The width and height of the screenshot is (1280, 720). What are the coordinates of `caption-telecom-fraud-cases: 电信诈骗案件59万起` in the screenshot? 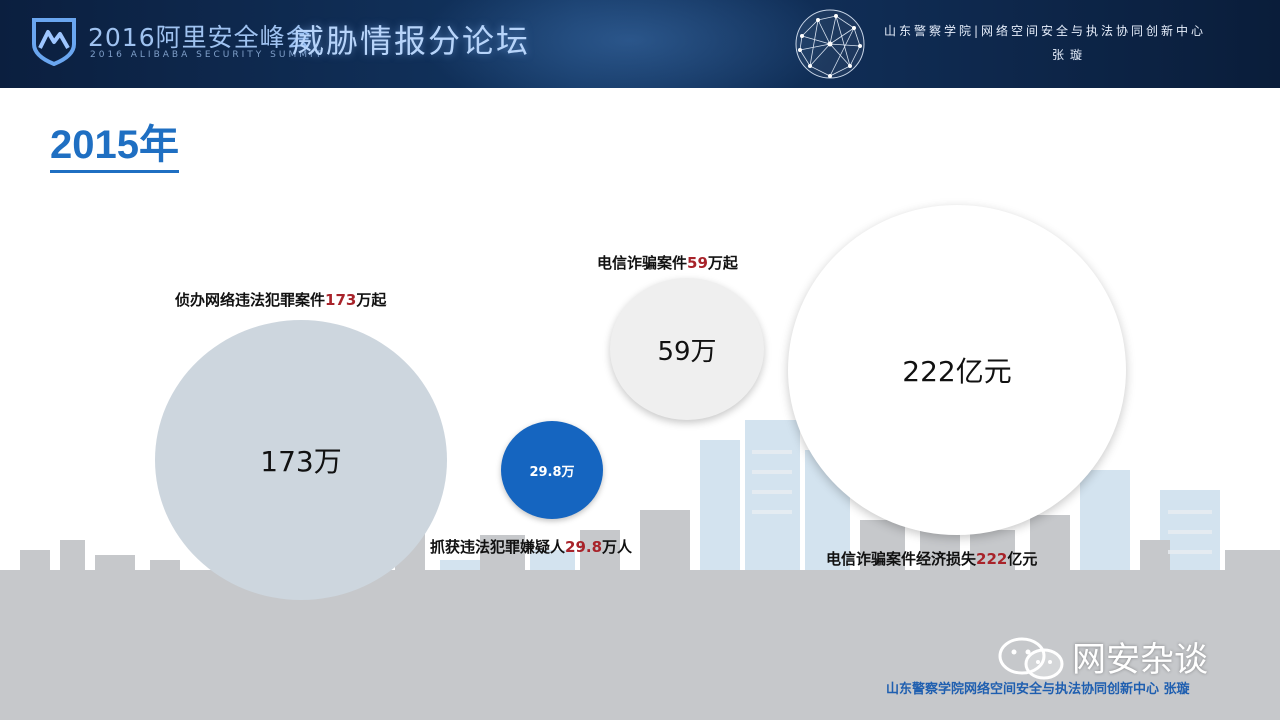 It's located at (667, 262).